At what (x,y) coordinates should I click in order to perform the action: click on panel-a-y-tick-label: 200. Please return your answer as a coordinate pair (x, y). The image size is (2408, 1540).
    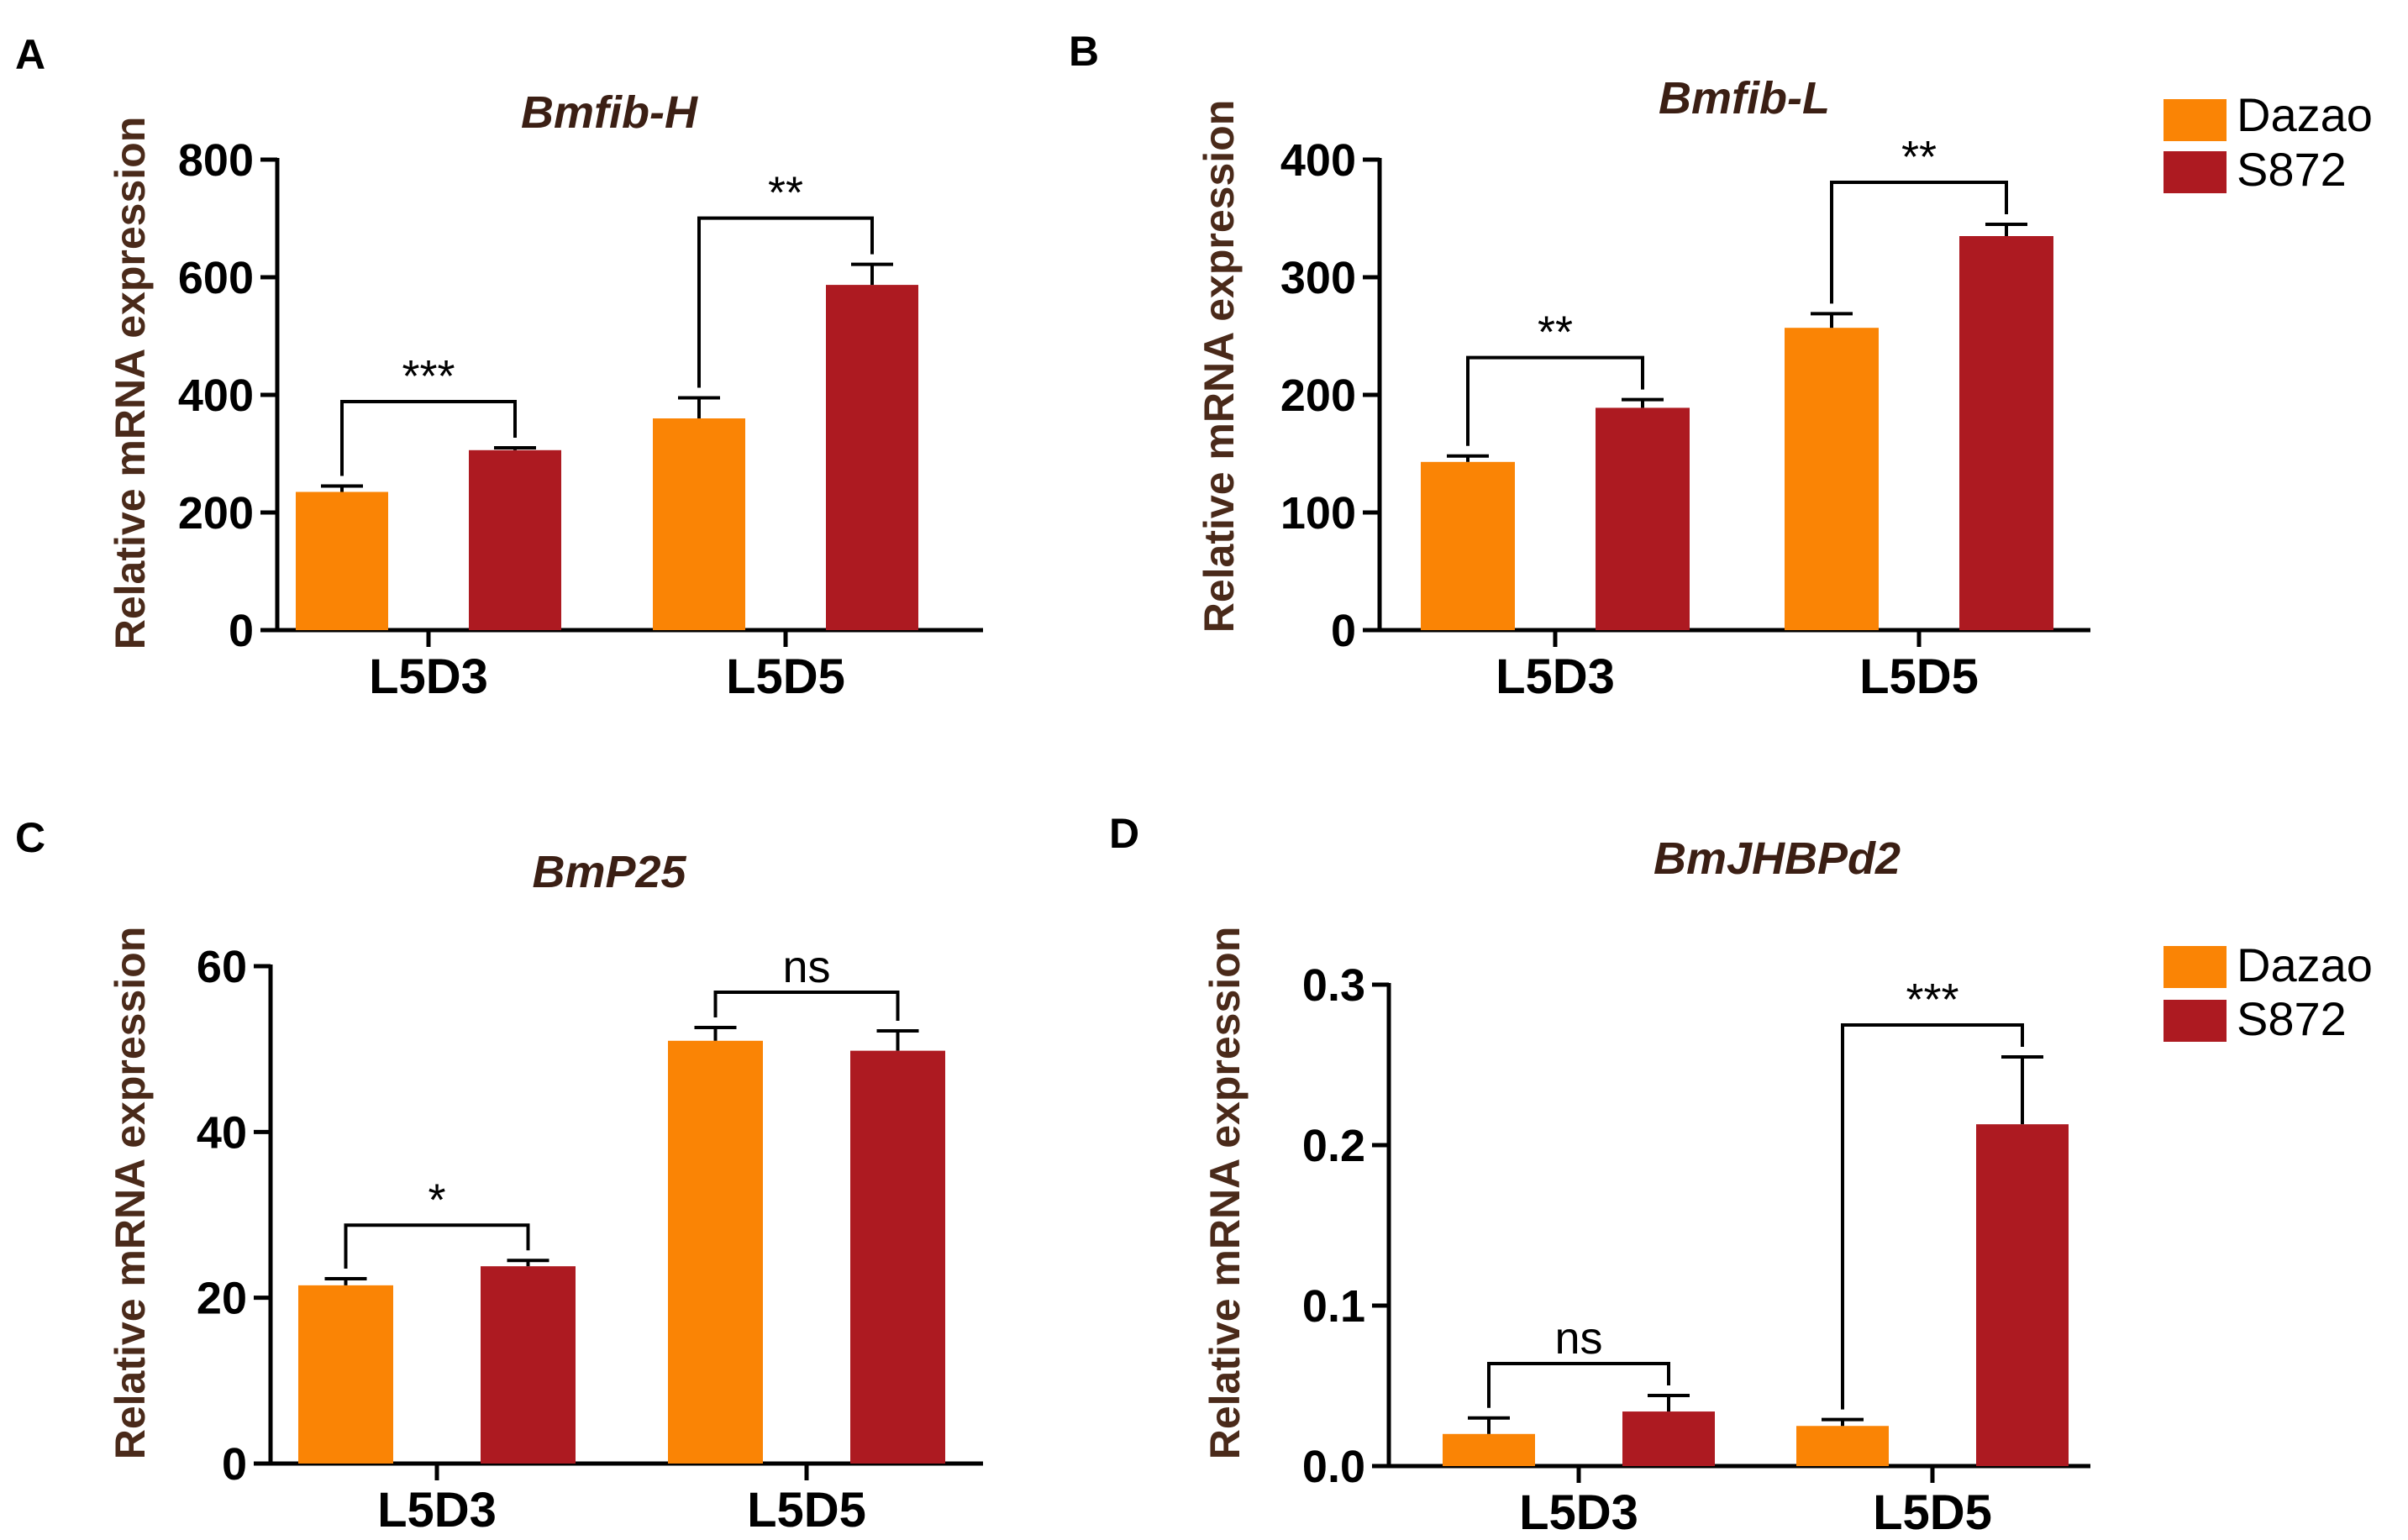
    Looking at the image, I should click on (216, 514).